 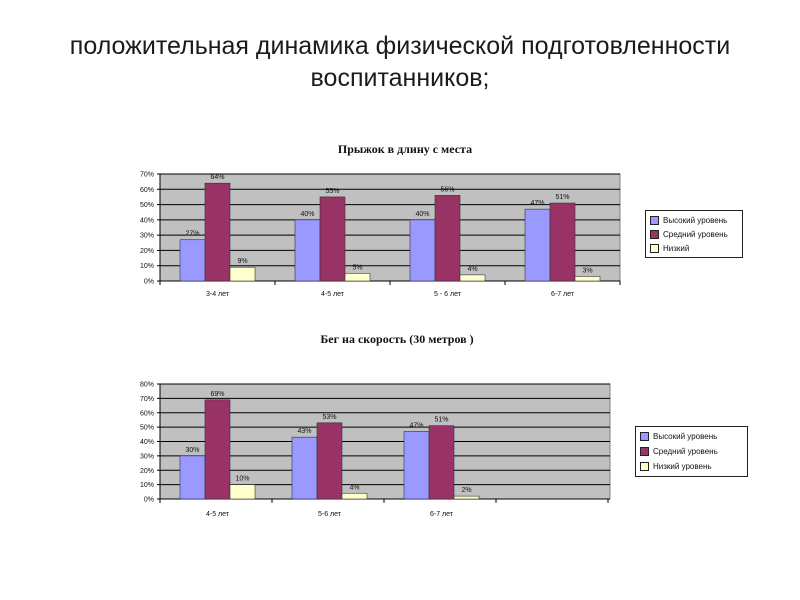 What do you see at coordinates (694, 248) in the screenshot?
I see `legend-item-low: Низкий` at bounding box center [694, 248].